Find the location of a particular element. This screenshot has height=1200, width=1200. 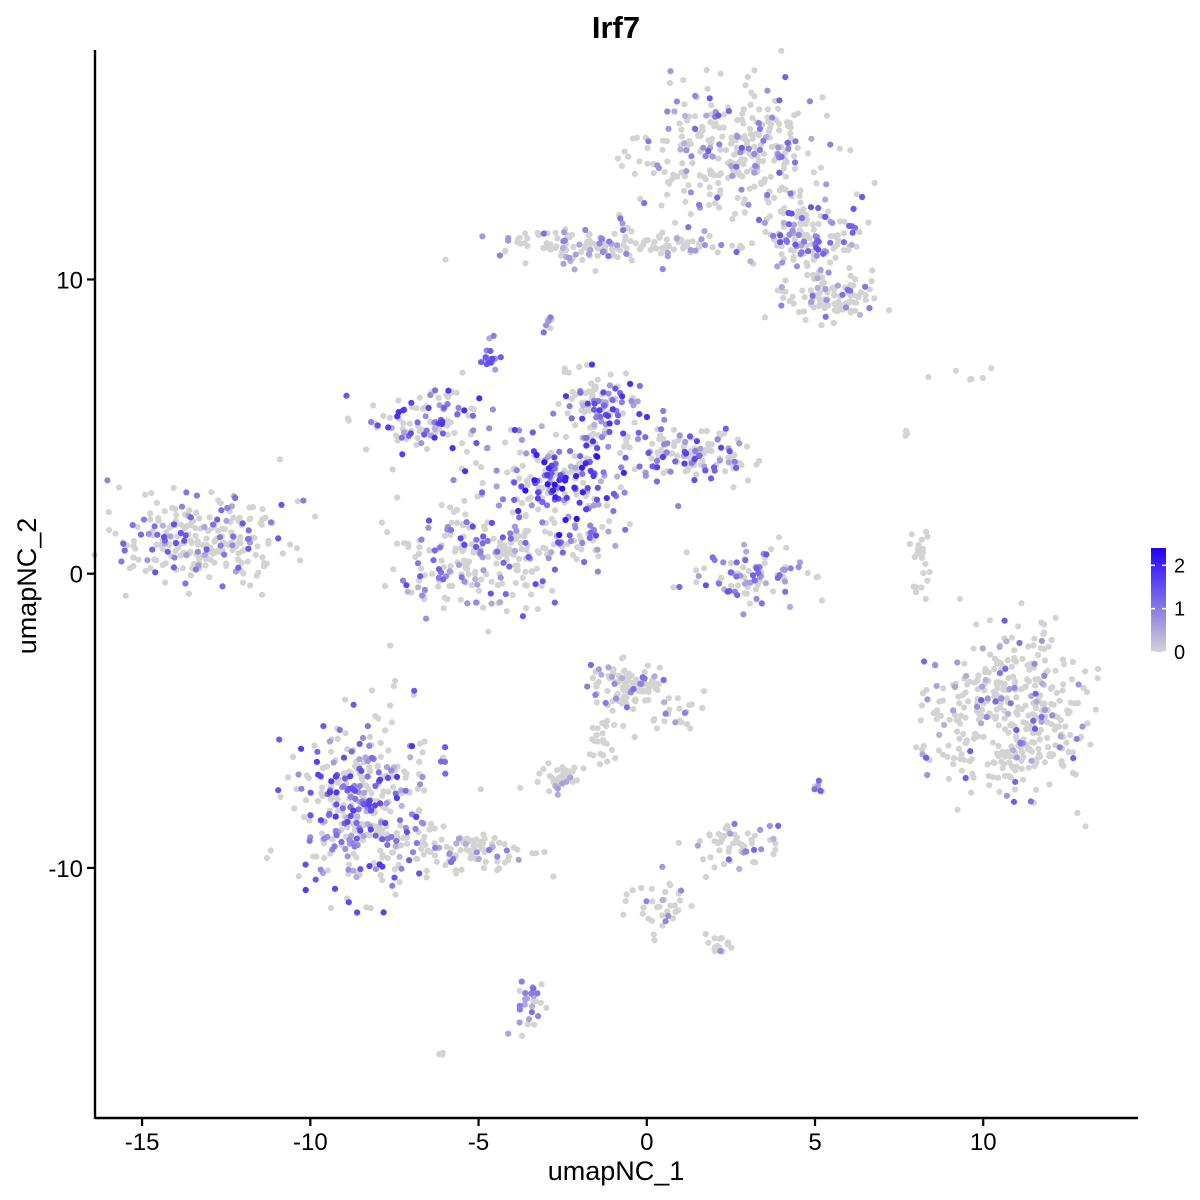

x-axis-label: umapNC_1 is located at coordinates (616, 1171).